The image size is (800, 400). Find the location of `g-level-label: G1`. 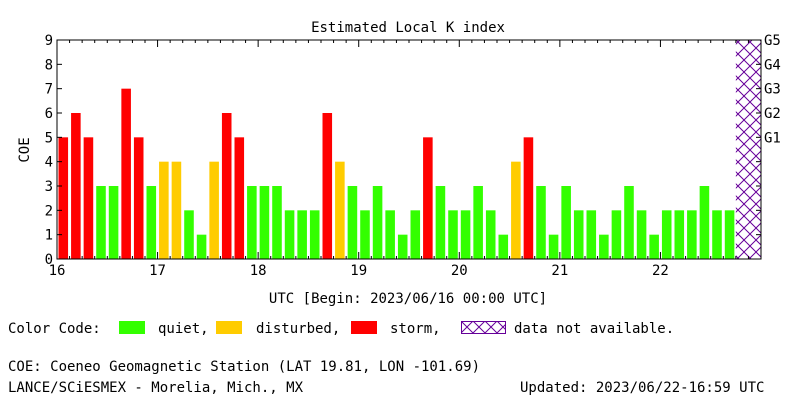

g-level-label: G1 is located at coordinates (772, 138).